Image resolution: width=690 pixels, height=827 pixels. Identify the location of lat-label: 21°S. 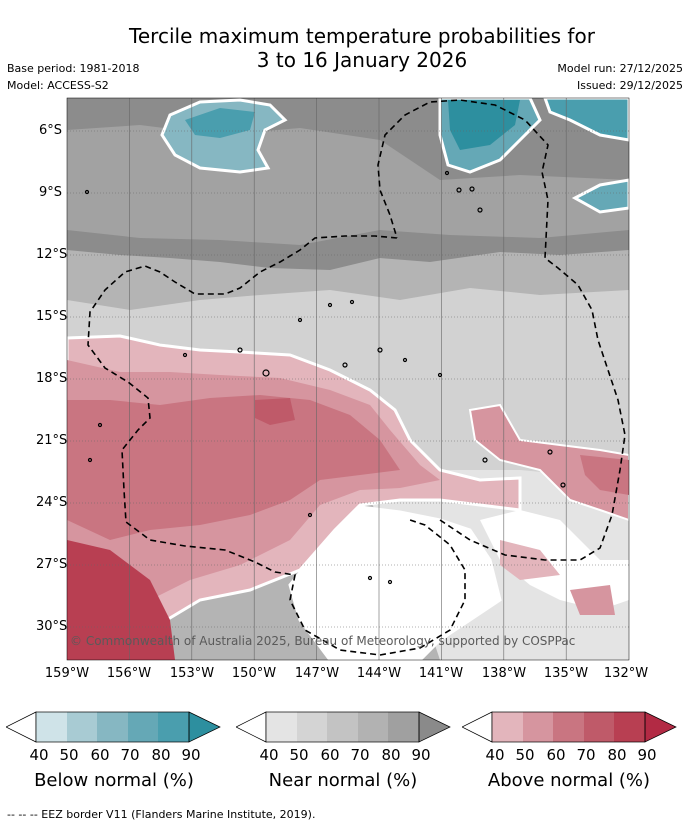
(52, 440).